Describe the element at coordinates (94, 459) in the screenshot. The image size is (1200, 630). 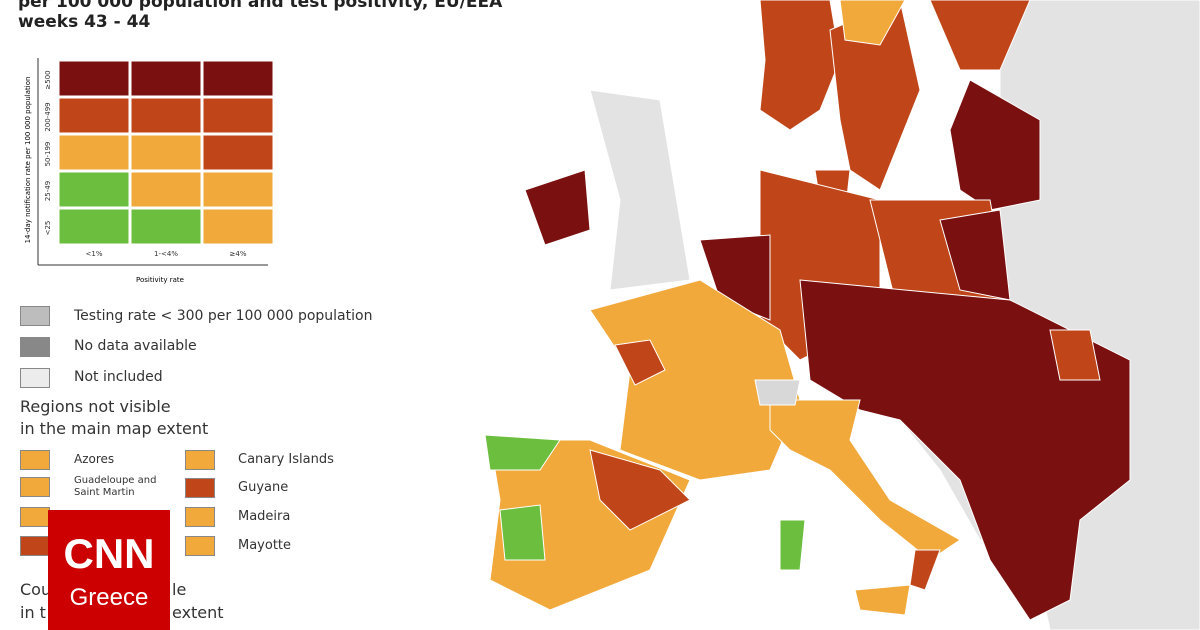
I see `legend-label: Azores` at that location.